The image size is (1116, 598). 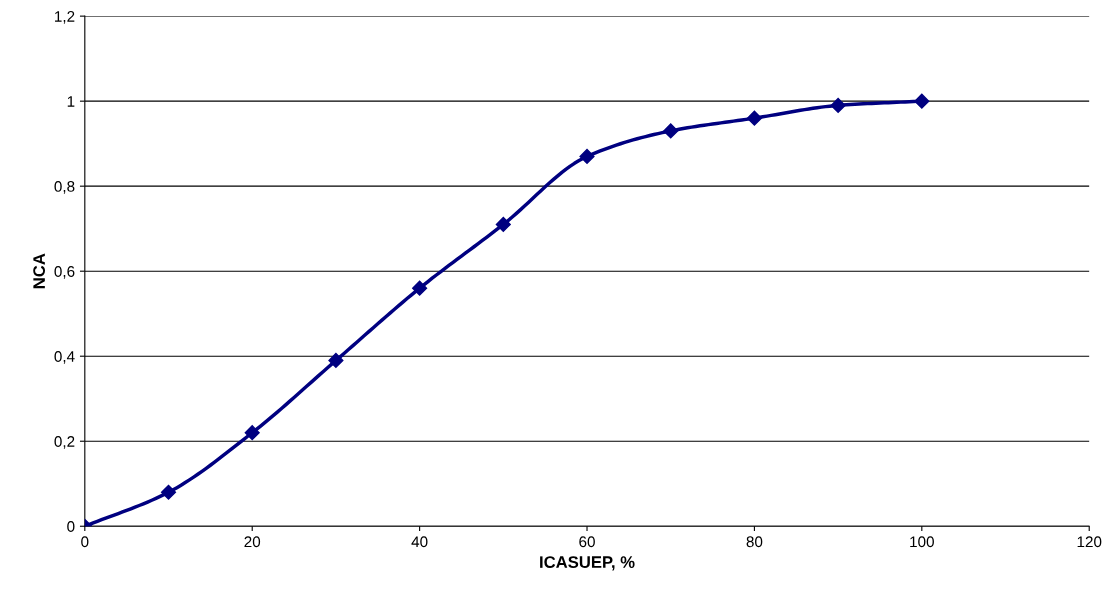 I want to click on x-tick-label: 60, so click(x=587, y=542).